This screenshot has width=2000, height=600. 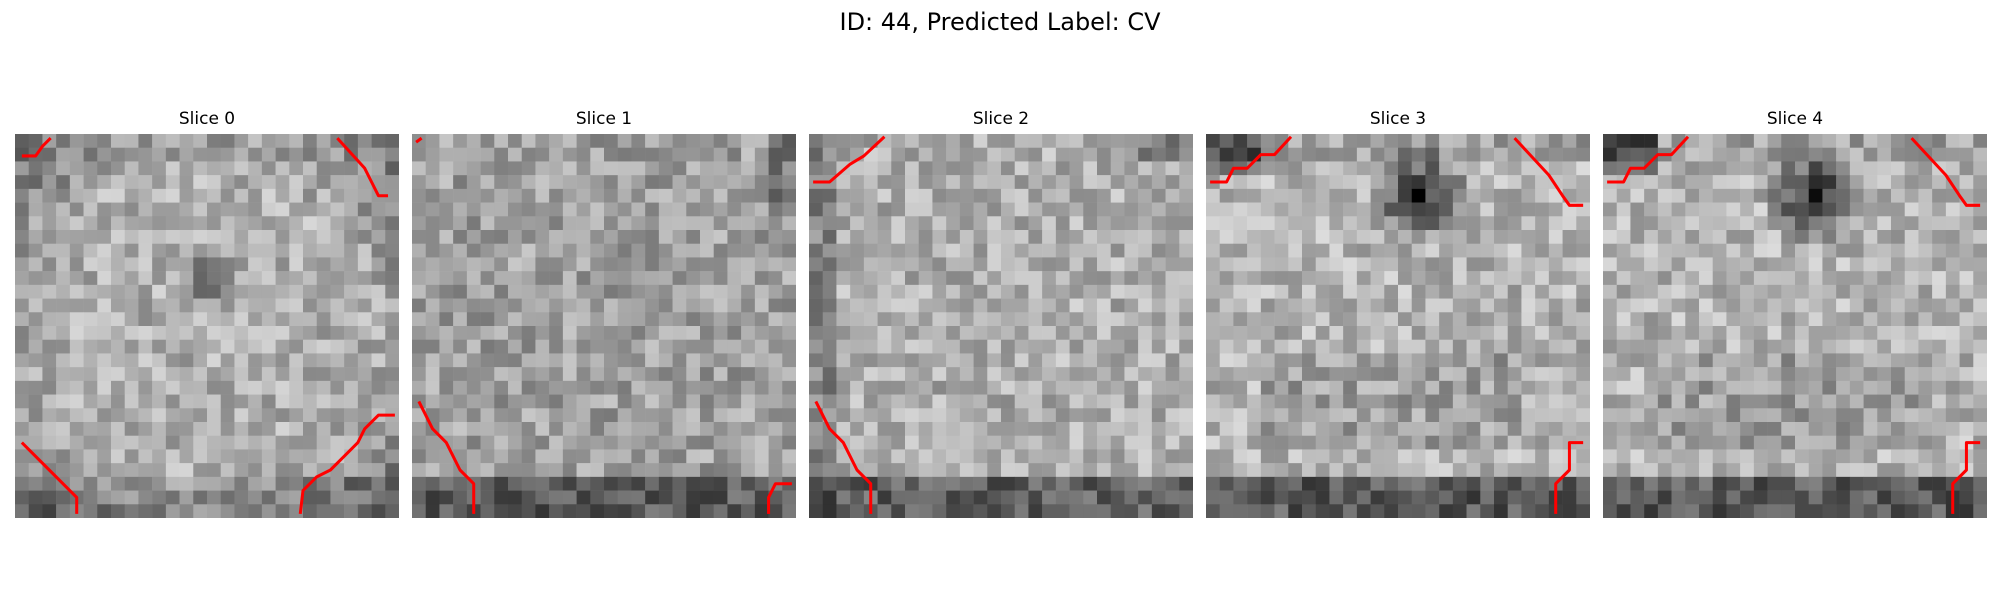 What do you see at coordinates (207, 119) in the screenshot?
I see `slice-title: Slice 0` at bounding box center [207, 119].